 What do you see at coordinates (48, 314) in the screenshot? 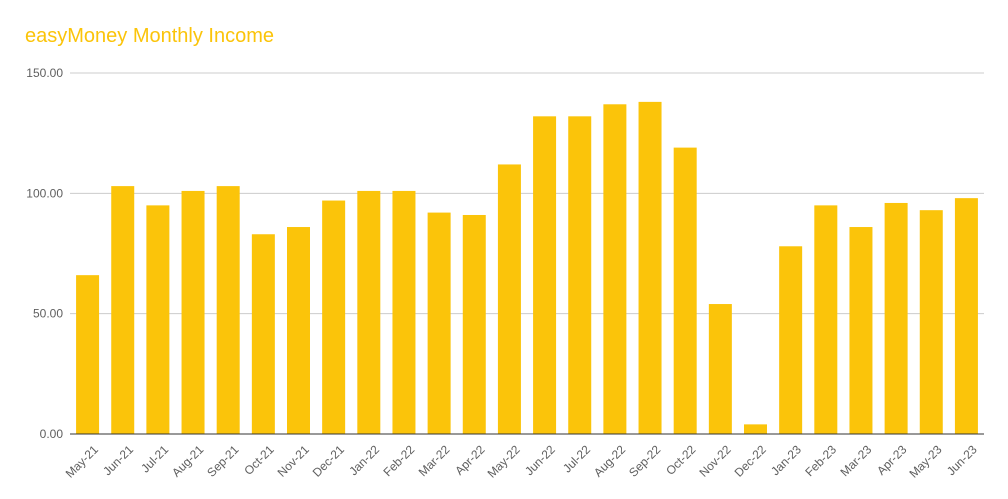
I see `y-tick-label: 50.00` at bounding box center [48, 314].